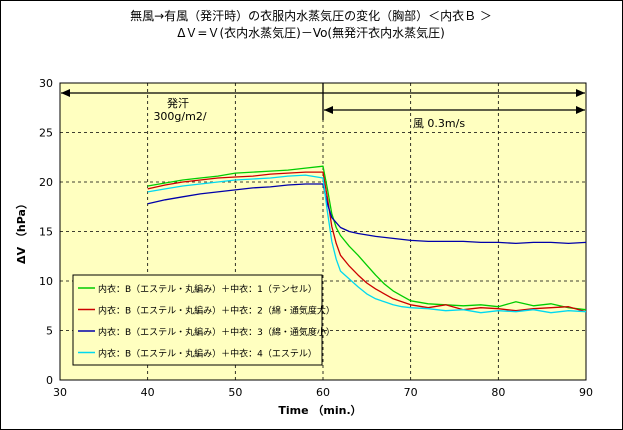 This screenshot has height=430, width=623. What do you see at coordinates (216, 332) in the screenshot?
I see `legend-label: 内衣：B（エステル・丸編み）＋中衣：3（綿・通気度小）` at bounding box center [216, 332].